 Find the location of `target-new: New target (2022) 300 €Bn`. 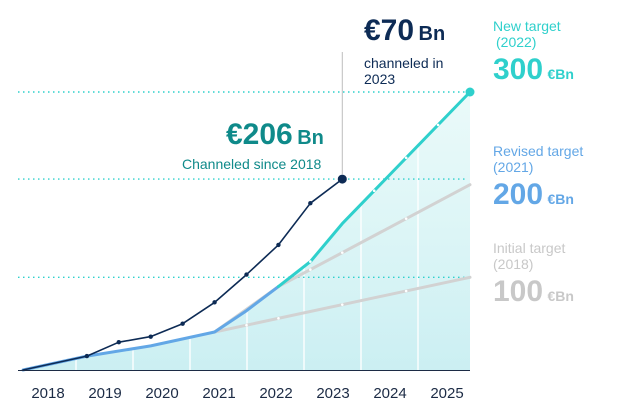

target-new: New target (2022) 300 €Bn is located at coordinates (533, 53).